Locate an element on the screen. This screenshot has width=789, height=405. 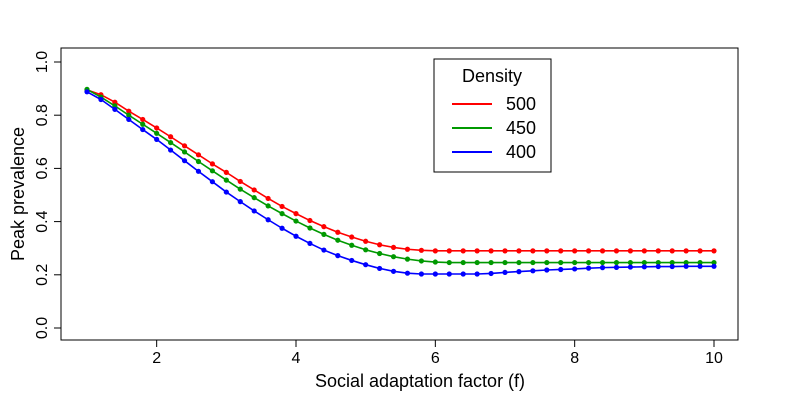
x-axis-title: Social adaptation factor (f) is located at coordinates (420, 381).